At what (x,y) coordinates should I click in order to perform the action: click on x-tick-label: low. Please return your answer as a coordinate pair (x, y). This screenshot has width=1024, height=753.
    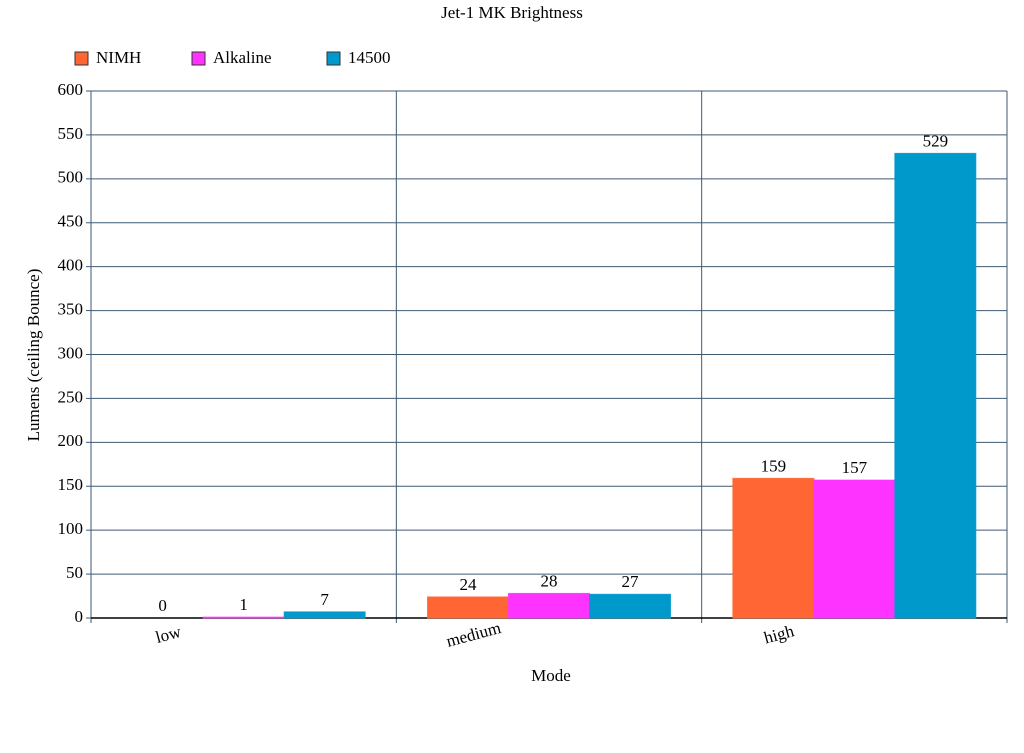
    Looking at the image, I should click on (168, 634).